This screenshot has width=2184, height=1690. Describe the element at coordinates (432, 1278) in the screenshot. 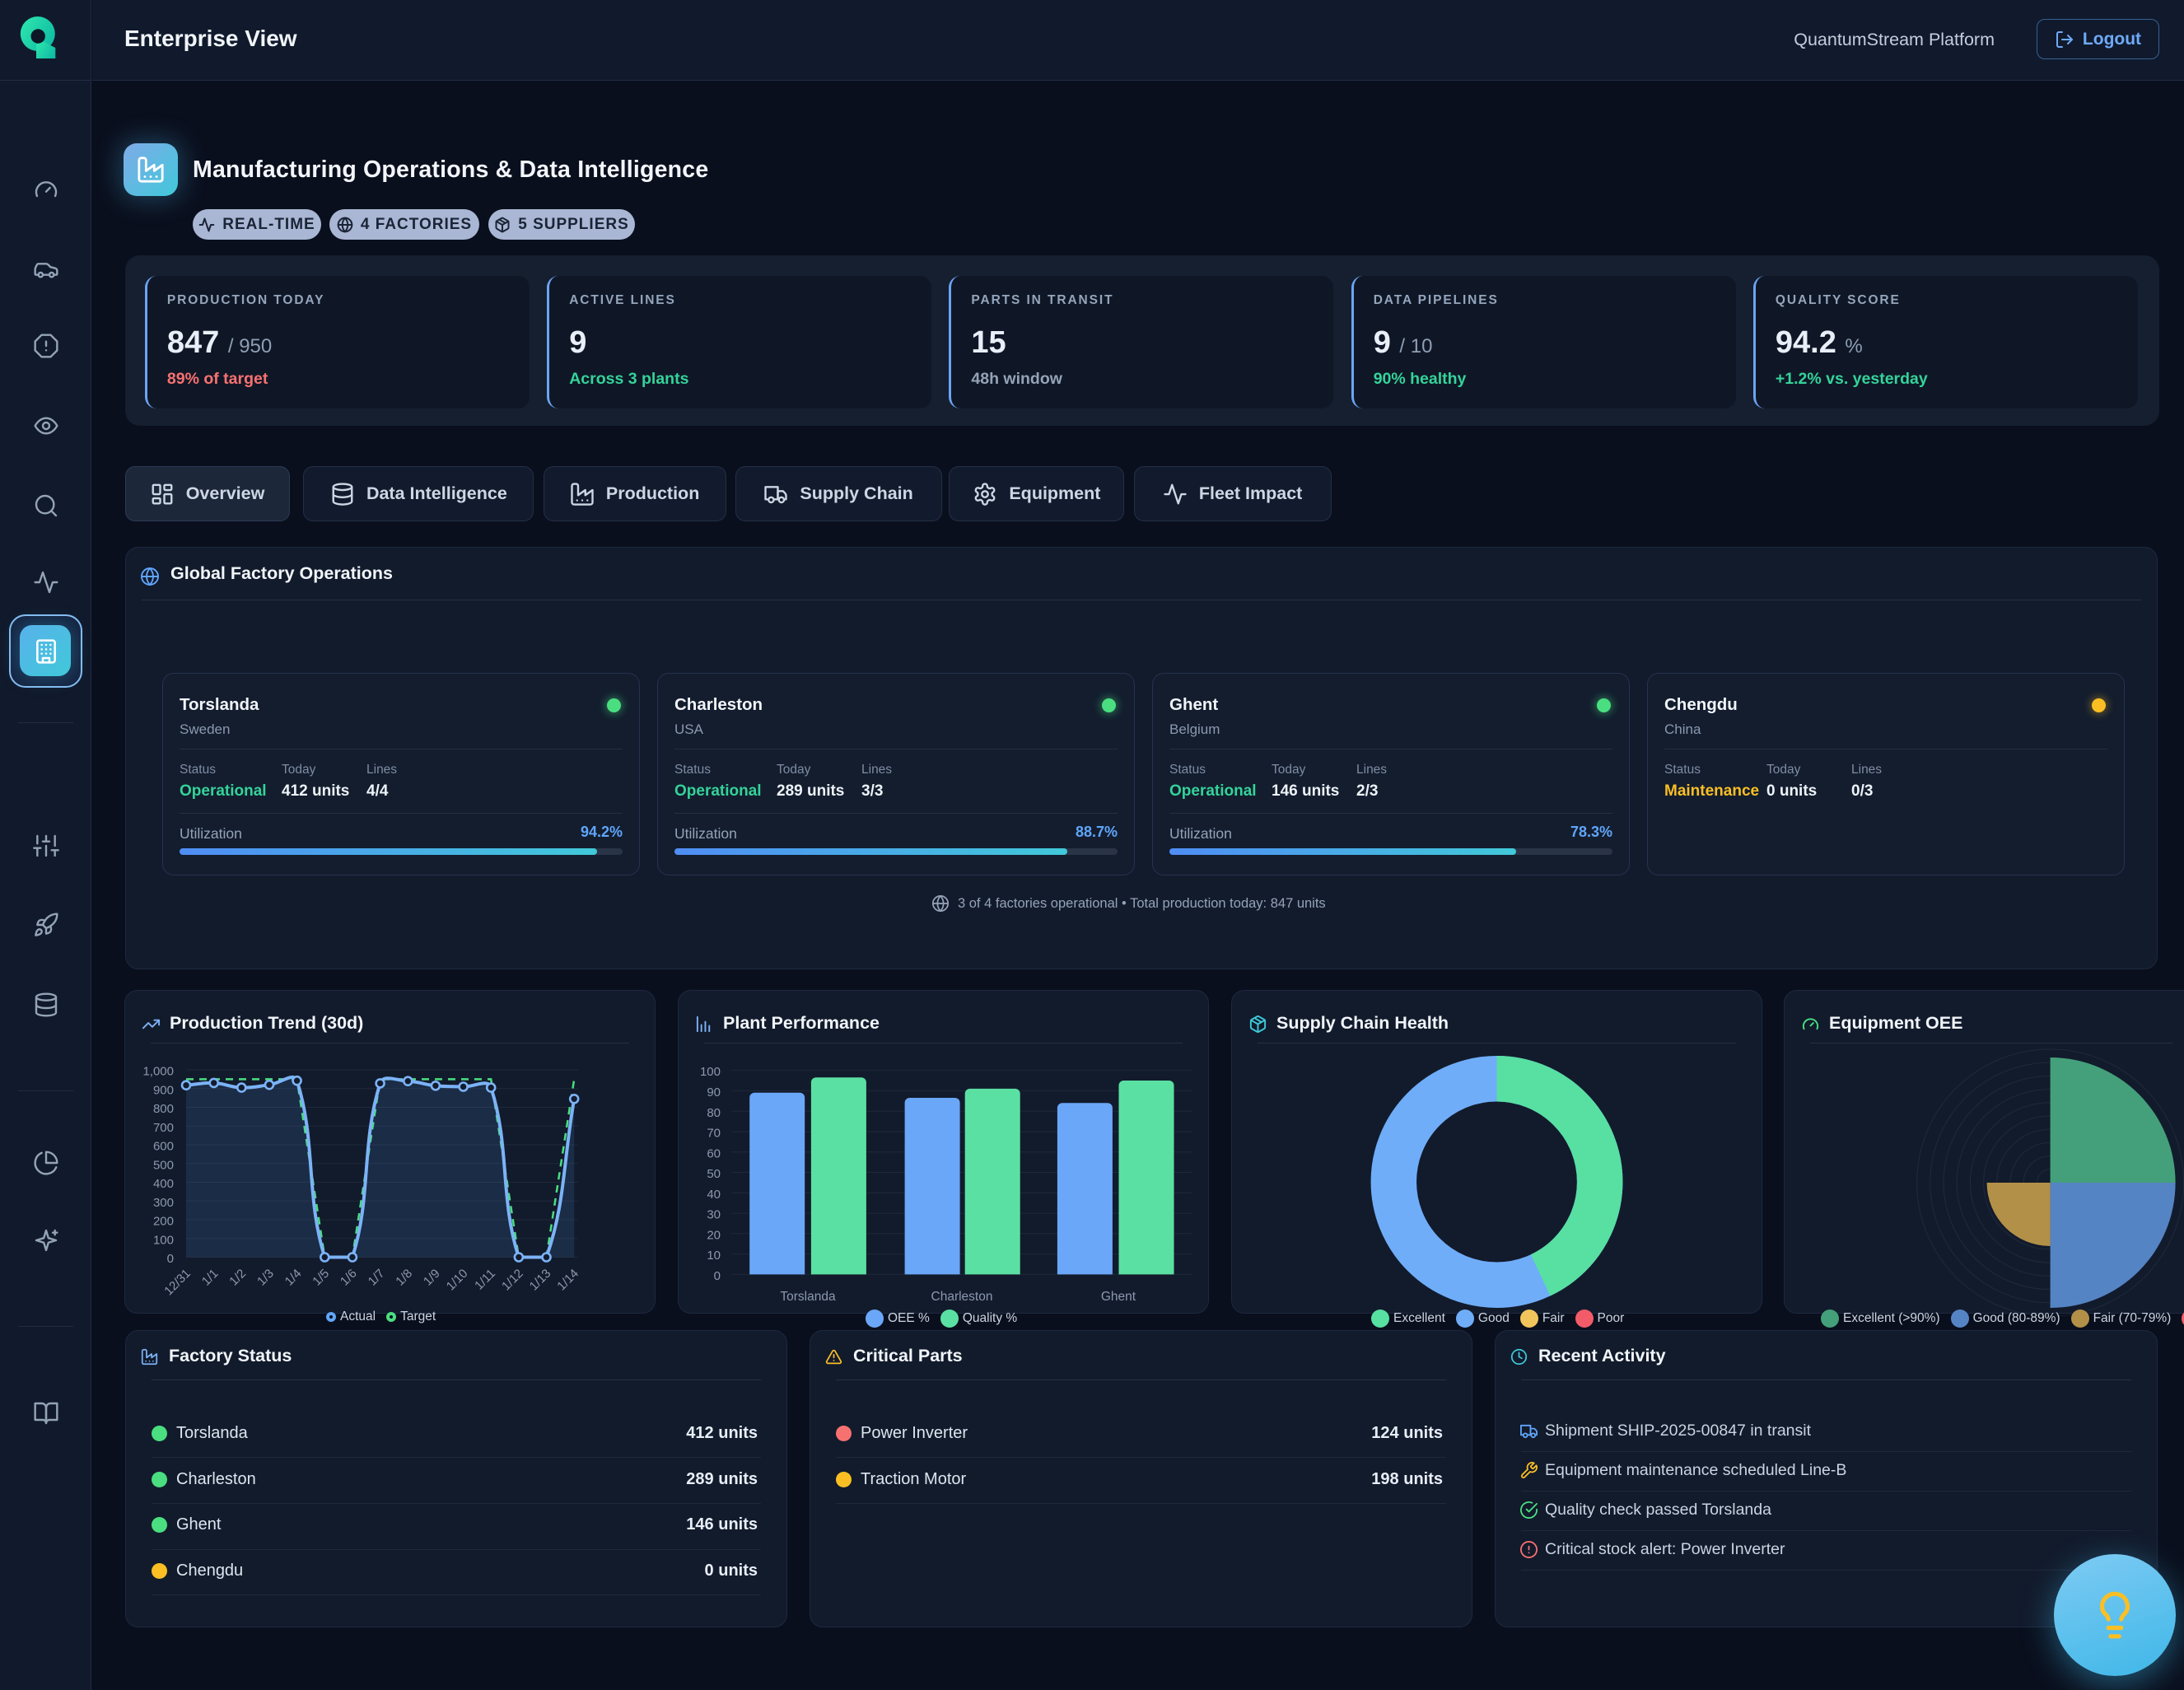

I see `svg-text: 1/9` at that location.